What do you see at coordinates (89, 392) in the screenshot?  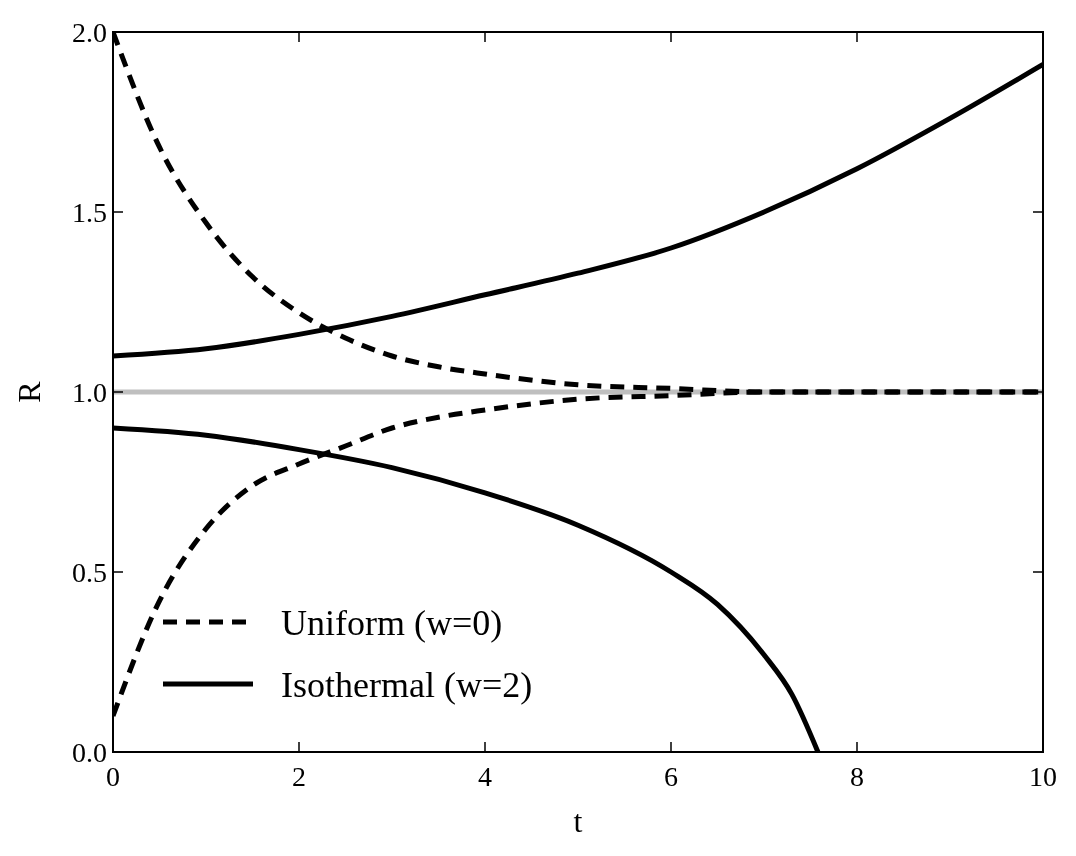 I see `y-tick-label: 1.0` at bounding box center [89, 392].